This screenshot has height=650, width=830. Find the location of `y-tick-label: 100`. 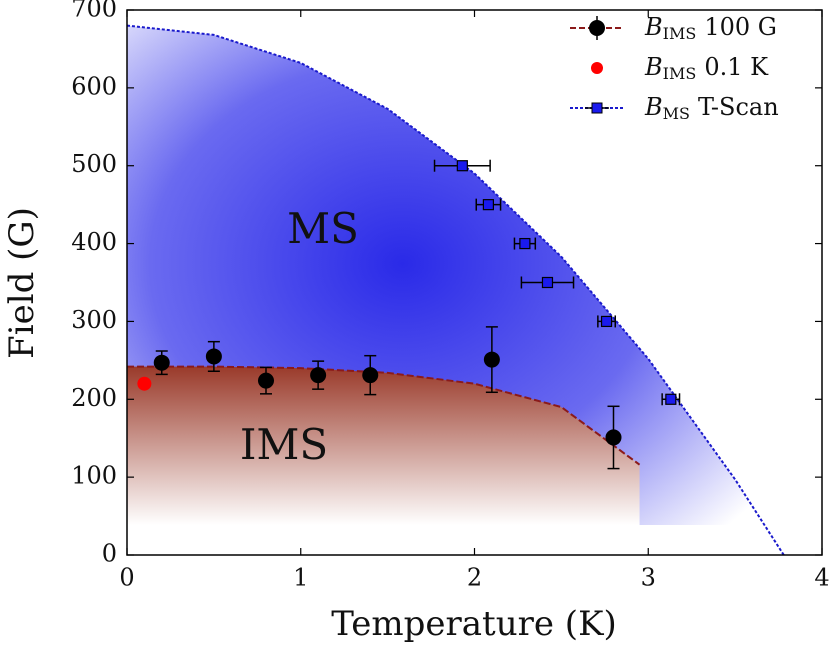

y-tick-label: 100 is located at coordinates (94, 476).